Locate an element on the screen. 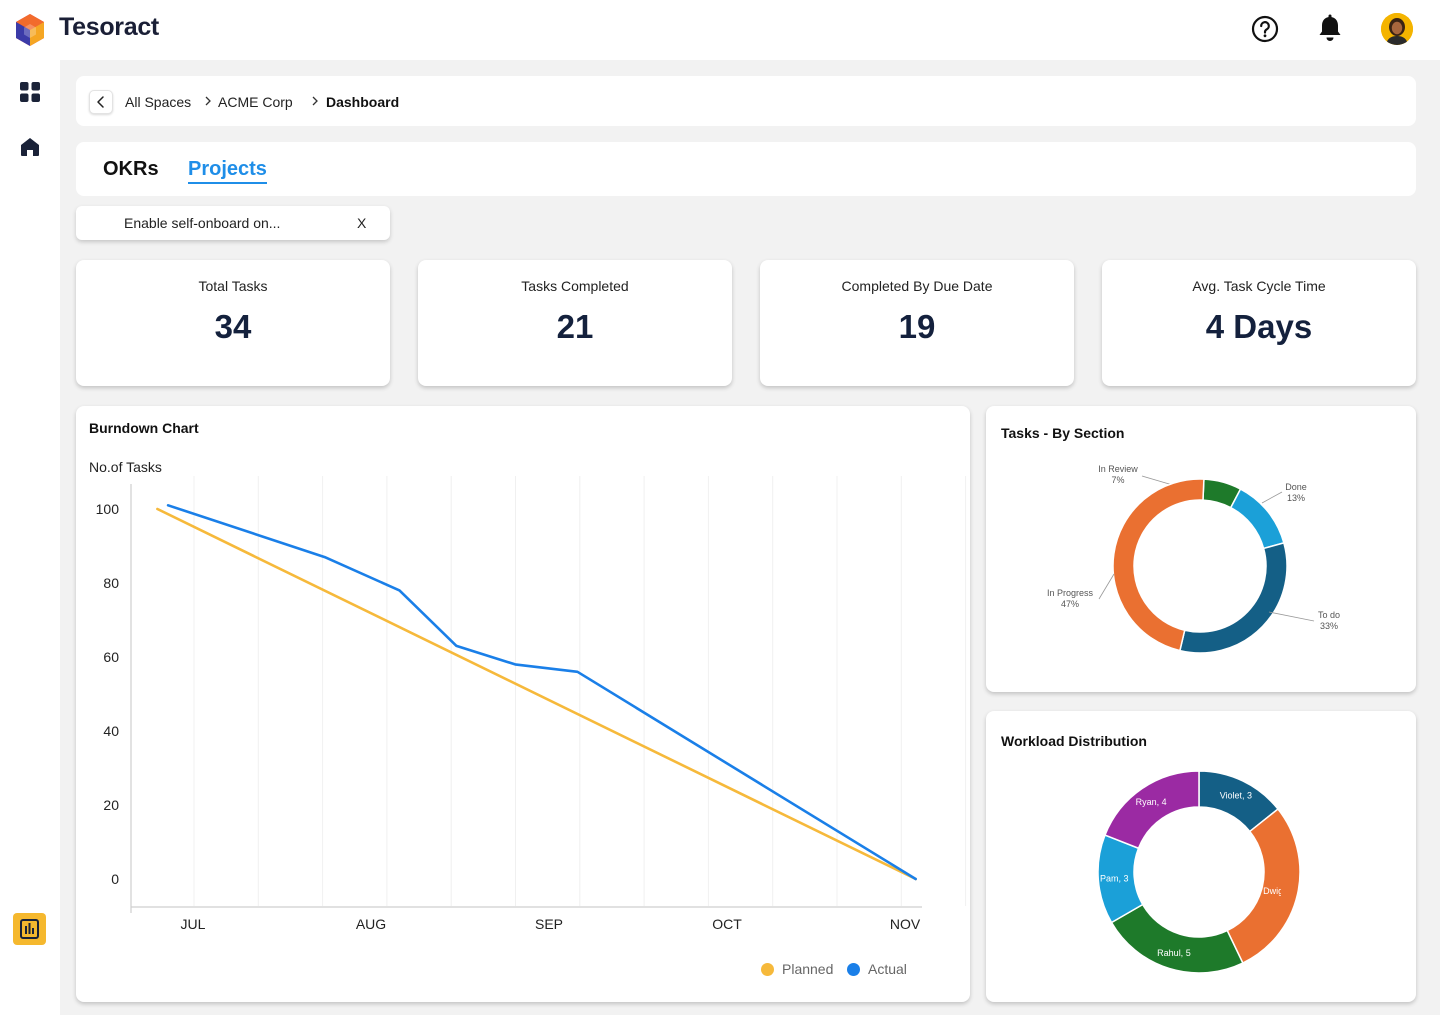 The width and height of the screenshot is (1440, 1015). slice-name-label: To do is located at coordinates (1329, 615).